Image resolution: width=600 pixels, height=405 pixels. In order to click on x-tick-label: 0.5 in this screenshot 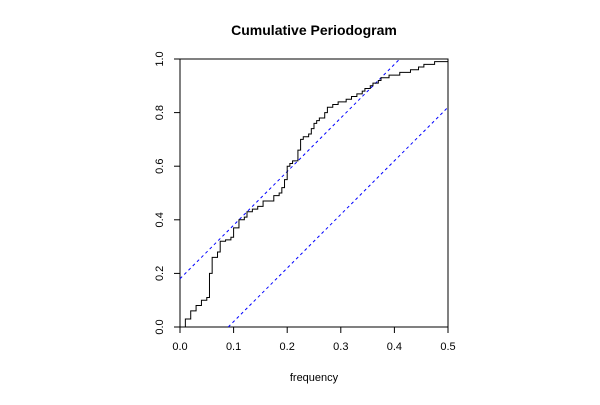, I will do `click(447, 347)`.